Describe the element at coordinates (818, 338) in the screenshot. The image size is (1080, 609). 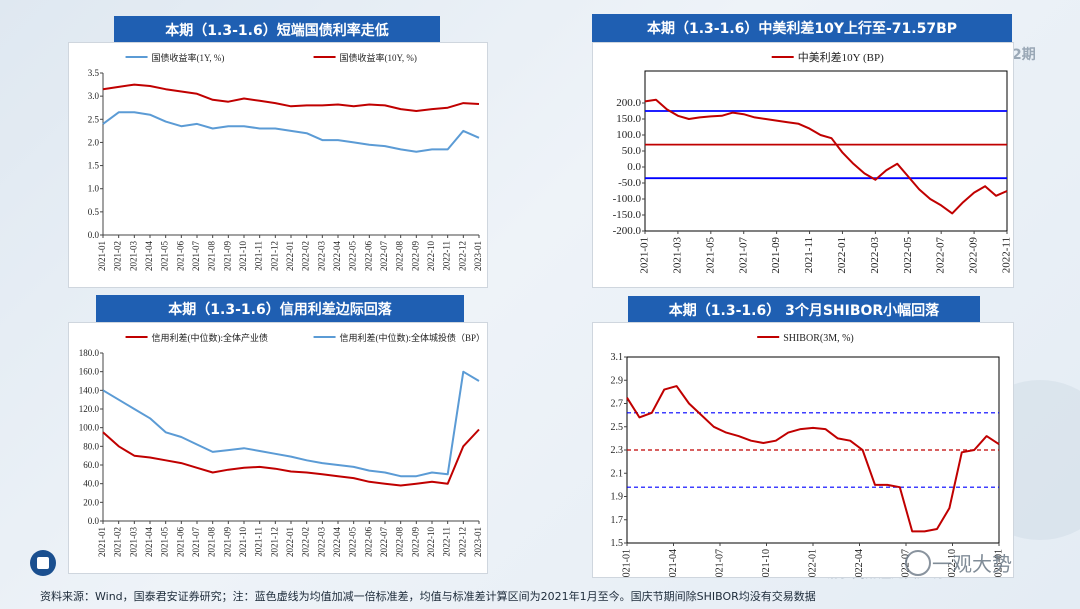
I see `legend-label: SHIBOR(3M, %)` at that location.